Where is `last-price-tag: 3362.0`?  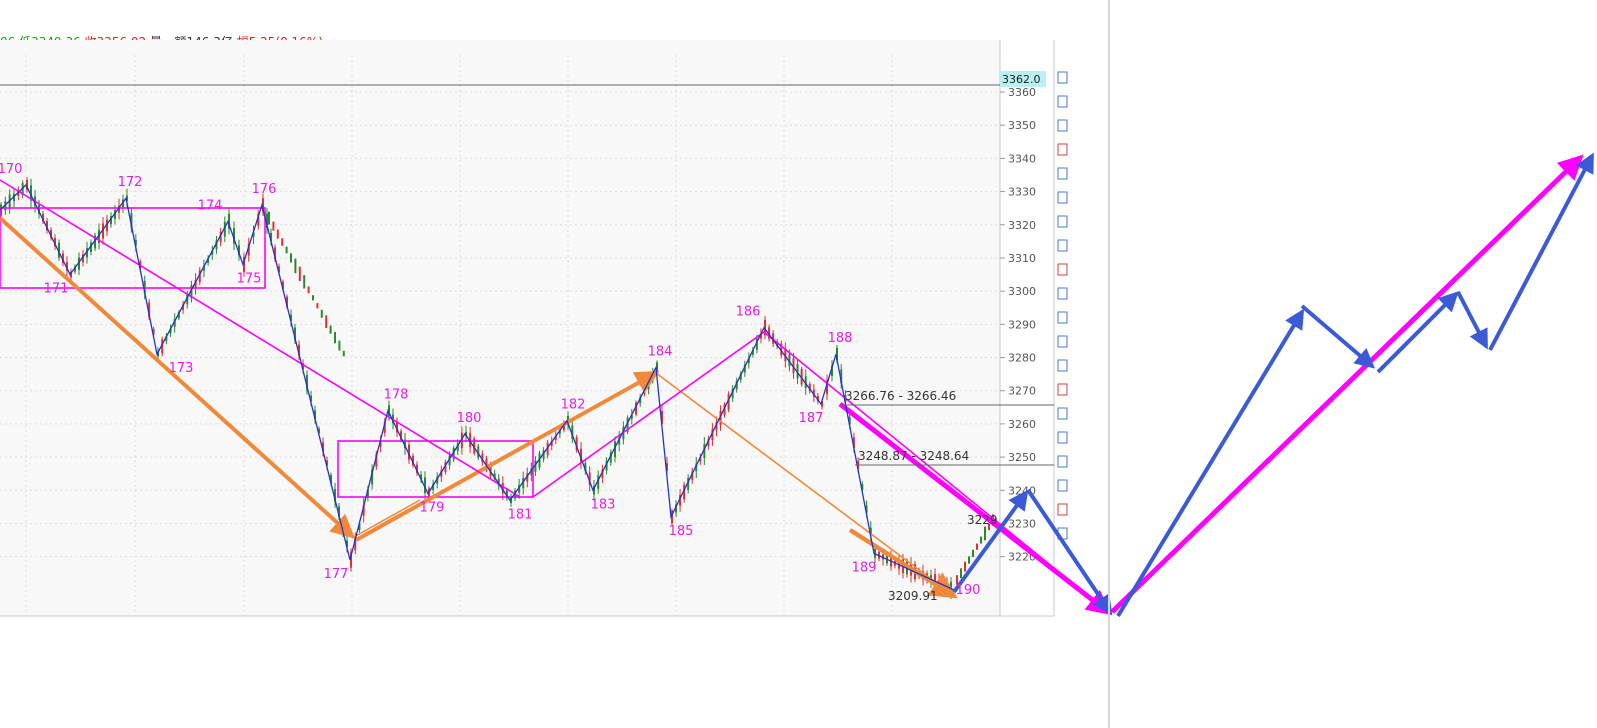 last-price-tag: 3362.0 is located at coordinates (1021, 79).